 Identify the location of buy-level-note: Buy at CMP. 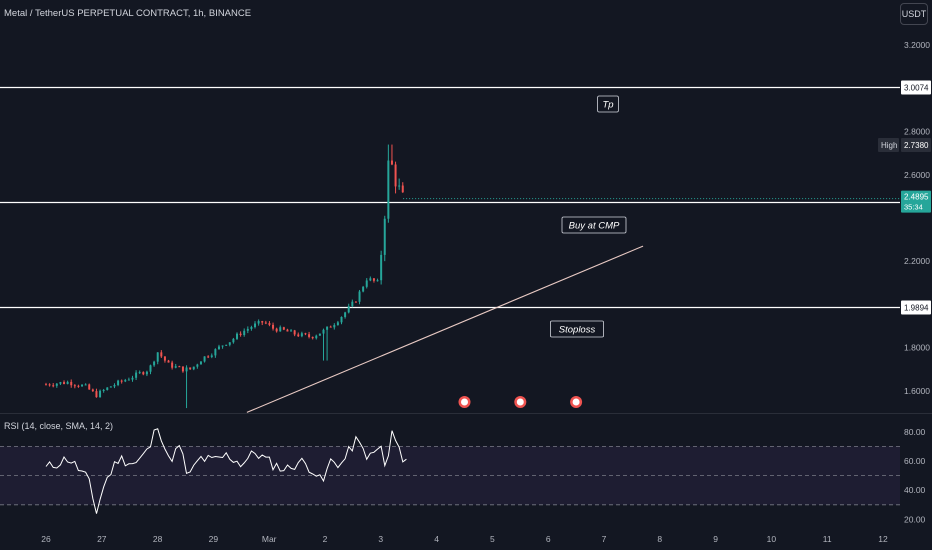
(594, 226).